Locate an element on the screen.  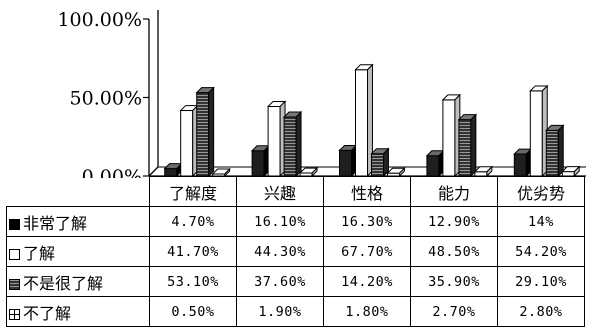
series-legend-cell: 不了解 is located at coordinates (78, 311).